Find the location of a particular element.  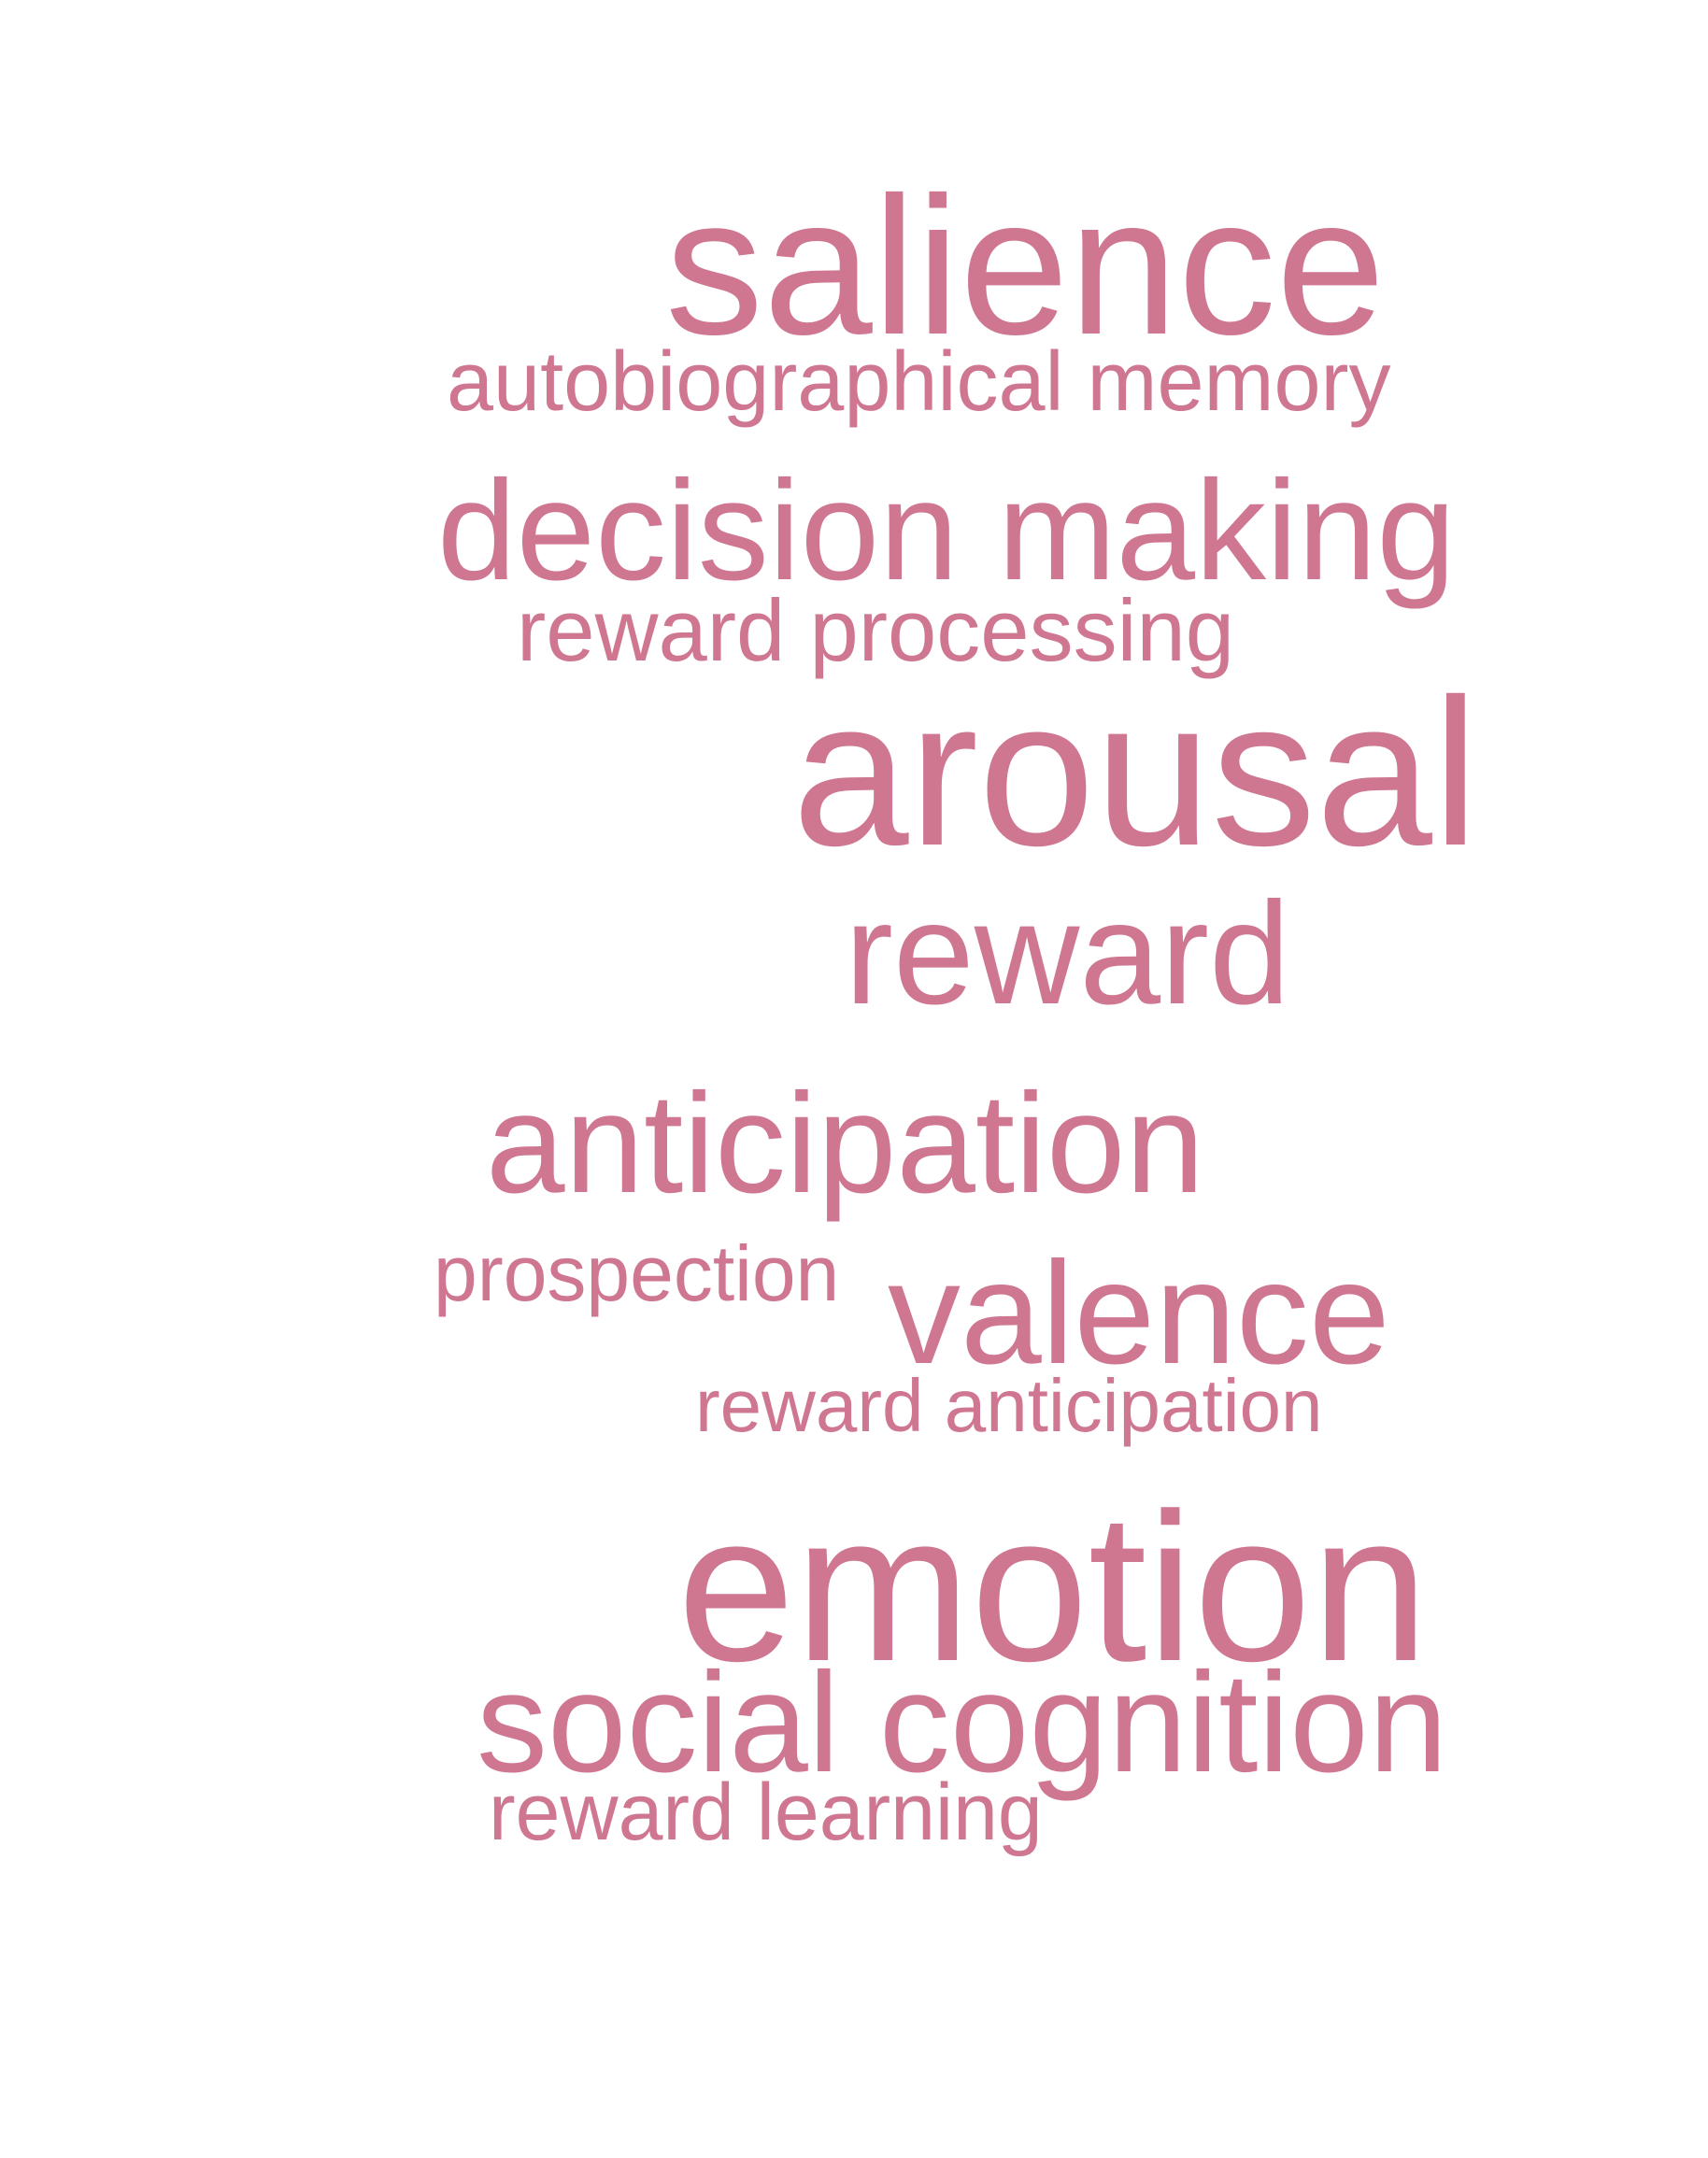

term-autobiographical-memory: autobiographical memory is located at coordinates (919, 382).